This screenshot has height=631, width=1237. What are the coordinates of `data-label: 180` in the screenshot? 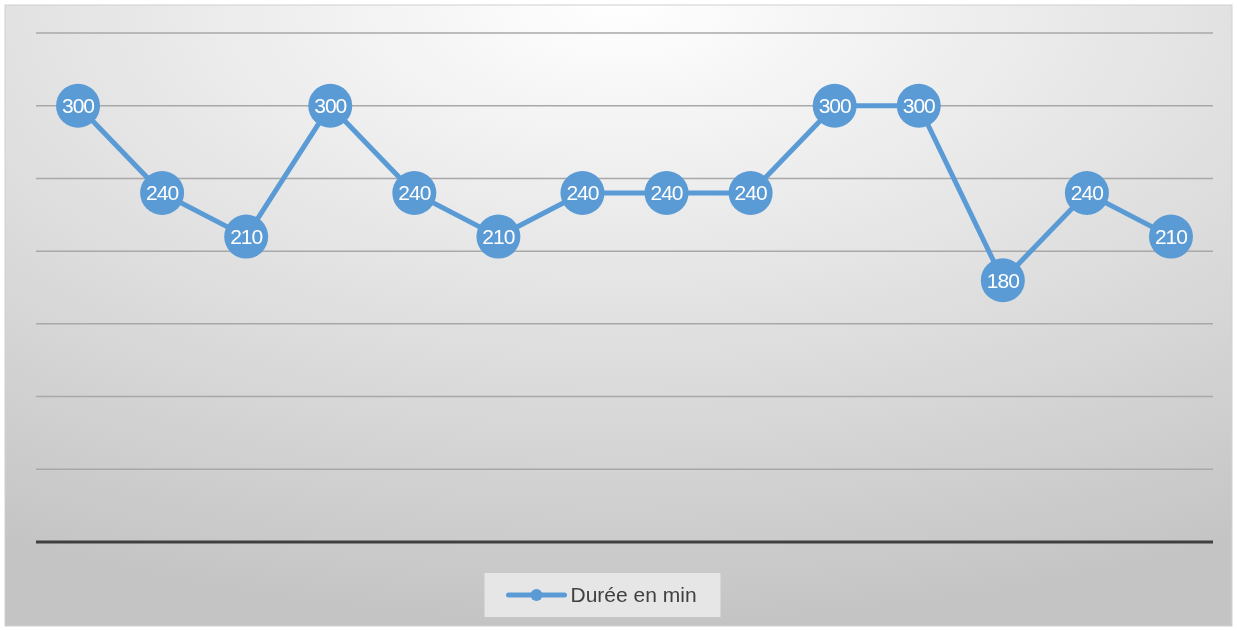 It's located at (1003, 280).